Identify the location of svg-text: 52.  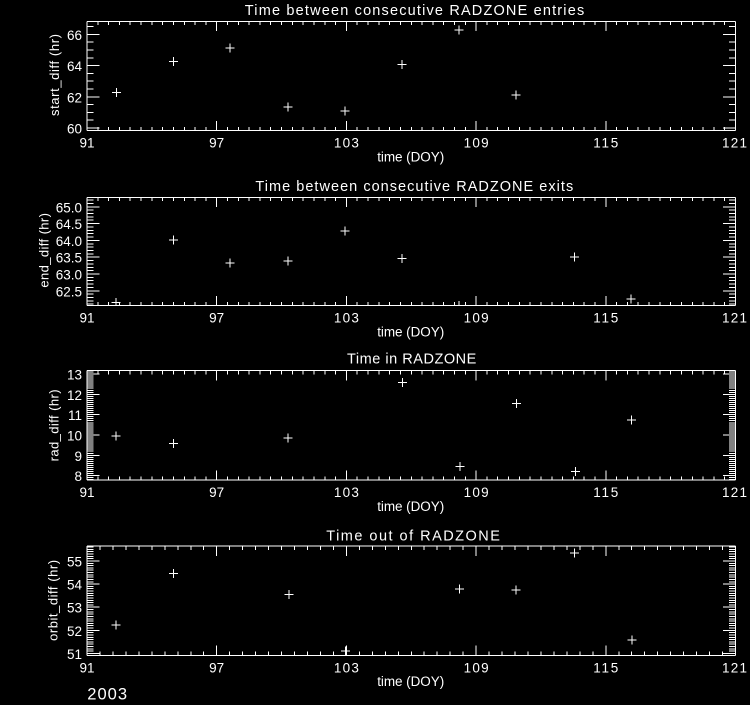
(74, 631).